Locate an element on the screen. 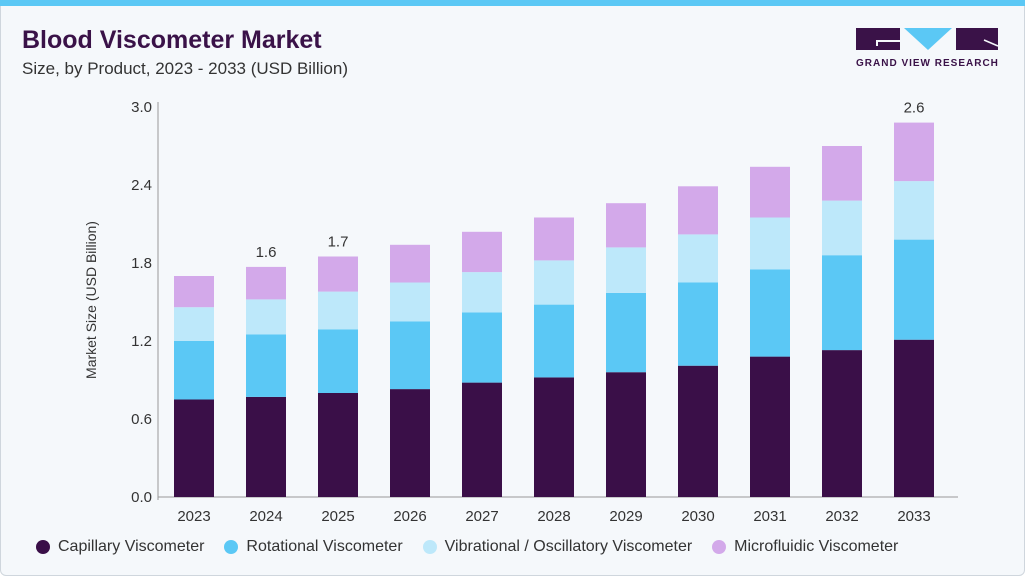 This screenshot has height=576, width=1025. logo-text: GRAND VIEW RESEARCH is located at coordinates (927, 63).